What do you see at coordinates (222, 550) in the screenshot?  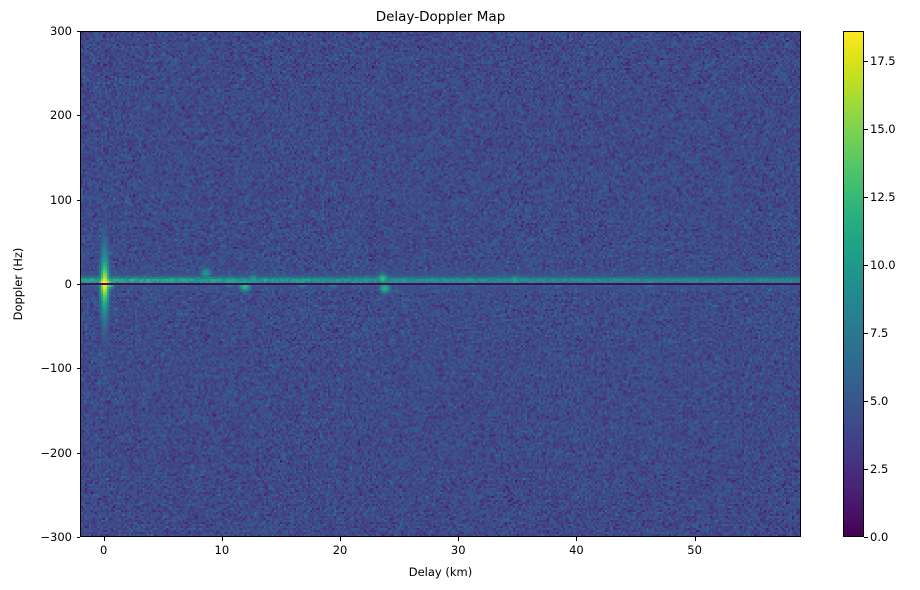 I see `x-tick-label: 10` at bounding box center [222, 550].